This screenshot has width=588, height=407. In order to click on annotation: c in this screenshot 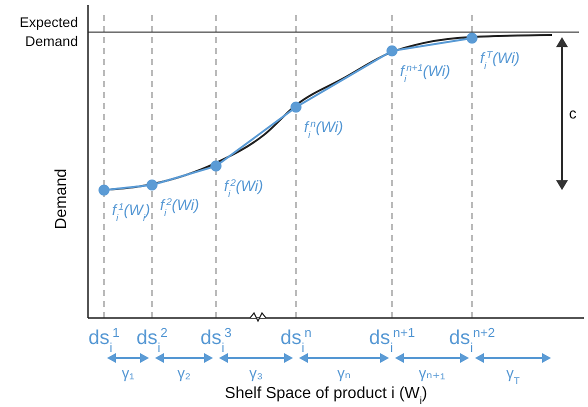, I will do `click(573, 114)`.